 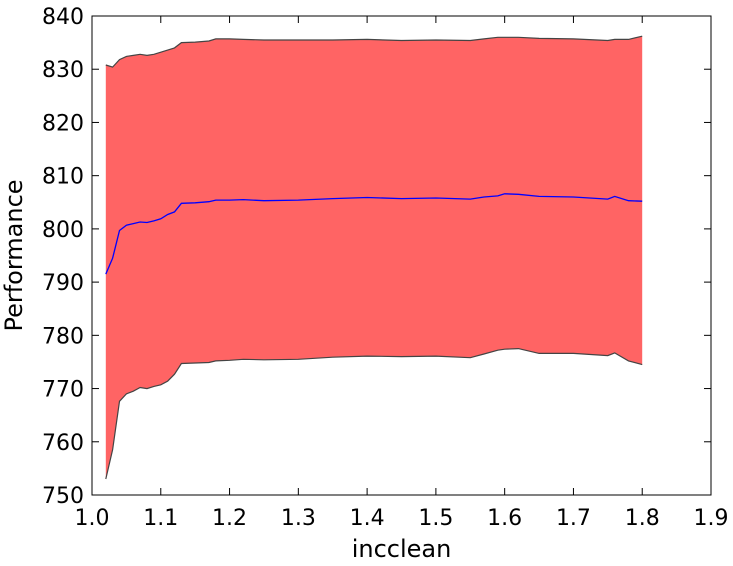 What do you see at coordinates (642, 518) in the screenshot?
I see `x-tick-label: 1.8` at bounding box center [642, 518].